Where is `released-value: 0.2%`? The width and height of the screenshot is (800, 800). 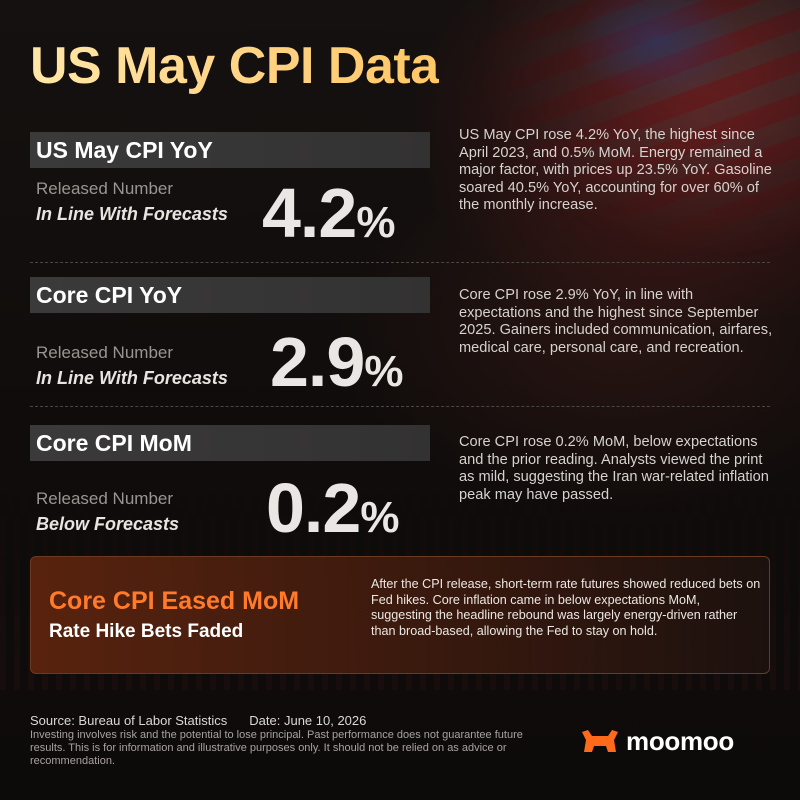
released-value: 0.2% is located at coordinates (332, 508).